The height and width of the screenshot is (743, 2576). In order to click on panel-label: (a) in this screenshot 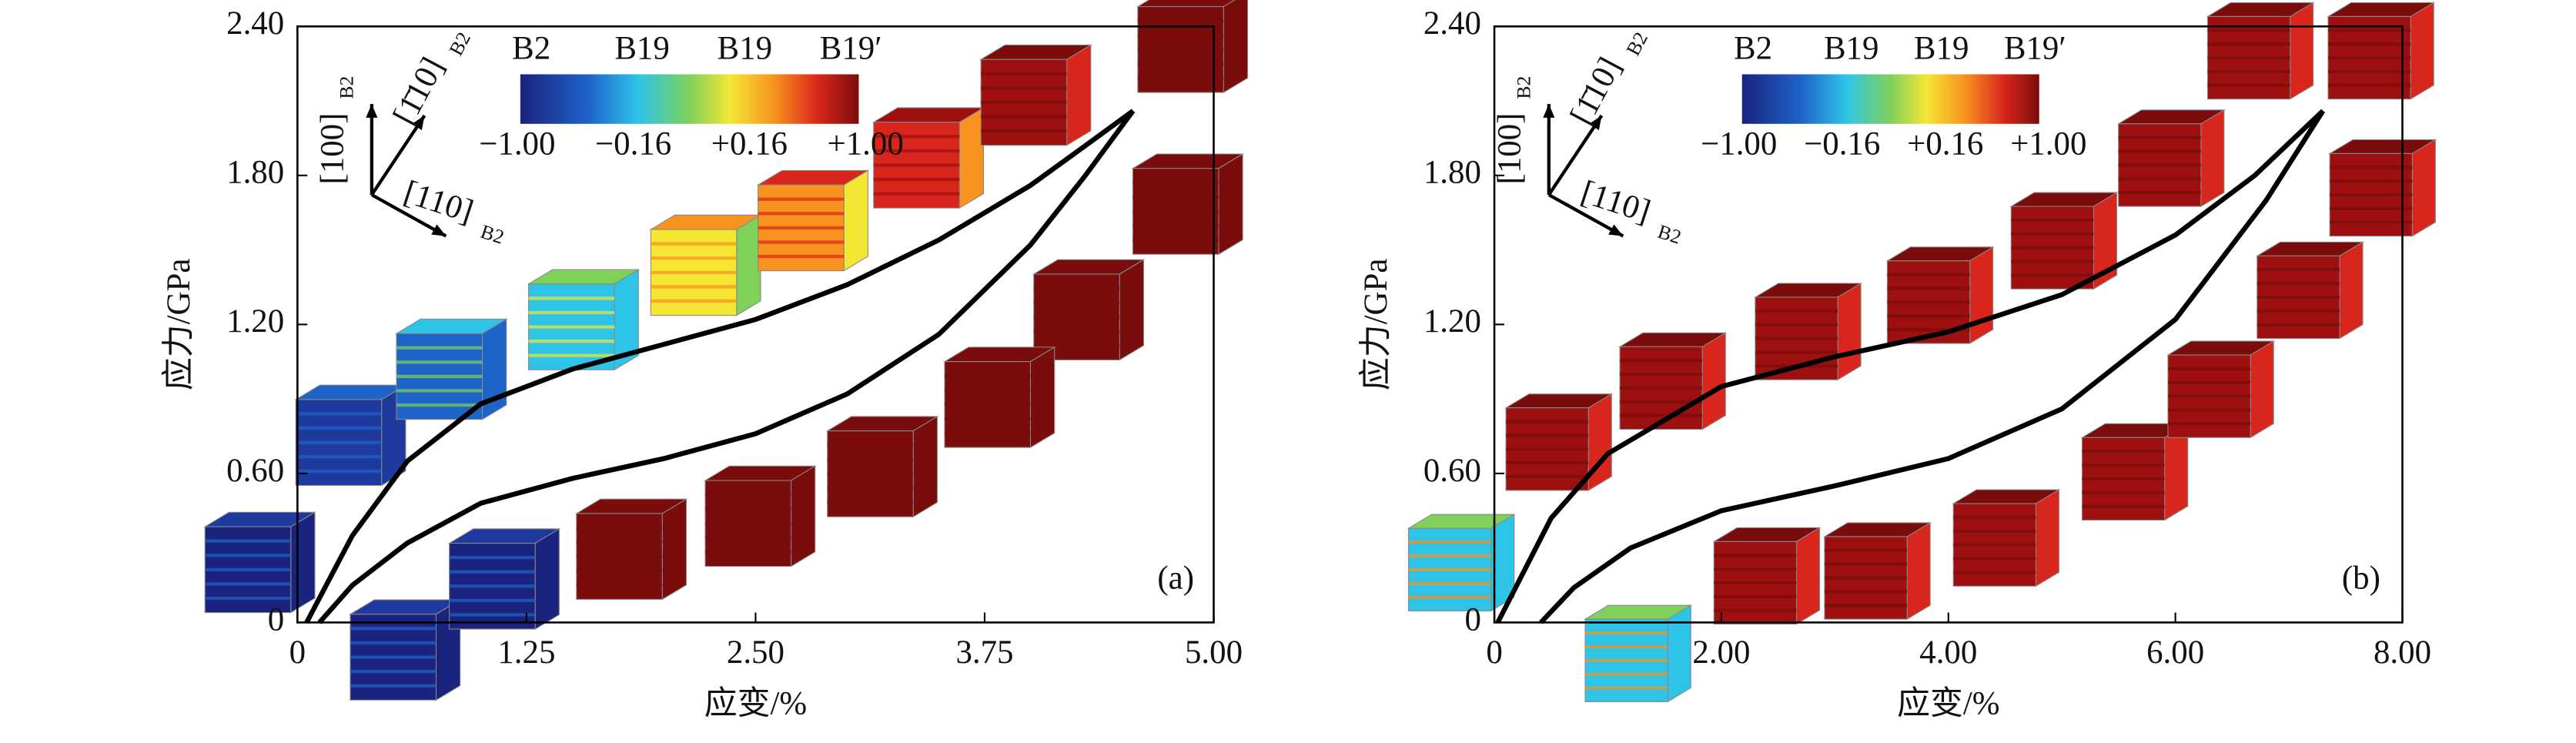, I will do `click(1175, 579)`.